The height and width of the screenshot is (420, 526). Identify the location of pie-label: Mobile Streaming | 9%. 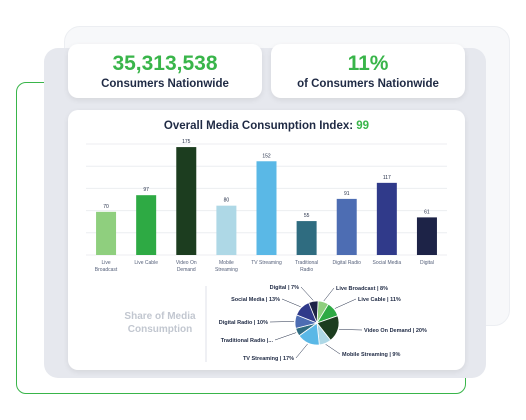
(371, 355).